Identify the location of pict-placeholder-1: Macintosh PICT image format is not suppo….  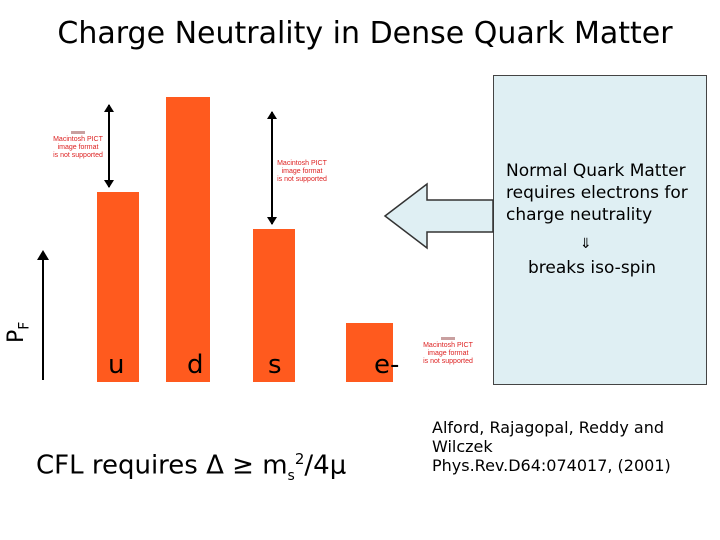
(78, 145).